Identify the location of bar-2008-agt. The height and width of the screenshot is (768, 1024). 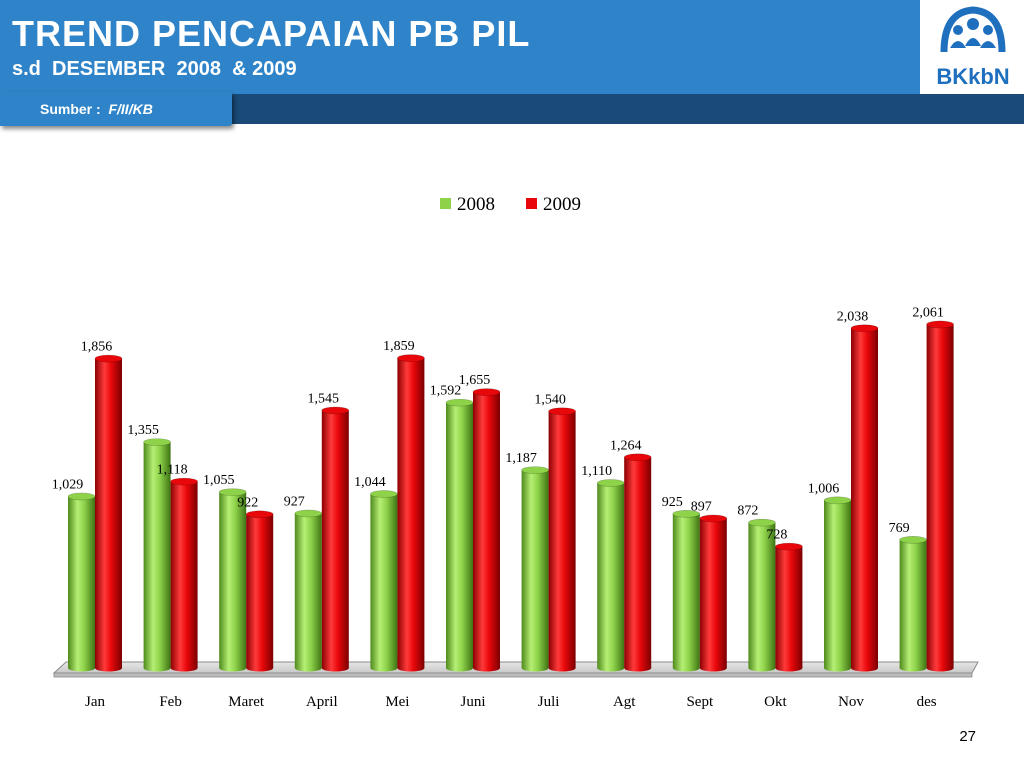
(611, 575).